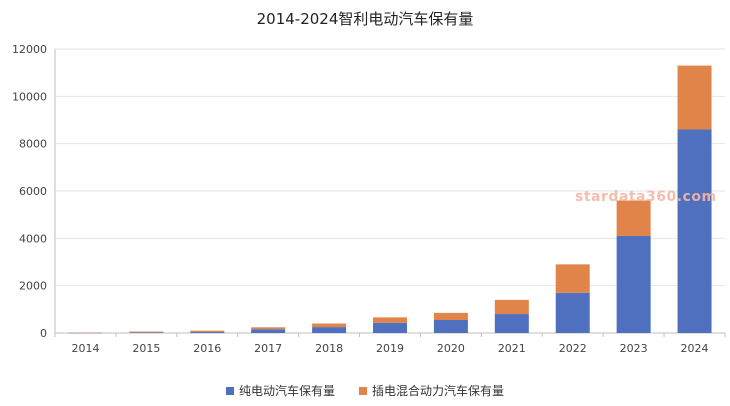 This screenshot has height=406, width=730. What do you see at coordinates (29, 49) in the screenshot?
I see `y-tick-label-12000: 12000` at bounding box center [29, 49].